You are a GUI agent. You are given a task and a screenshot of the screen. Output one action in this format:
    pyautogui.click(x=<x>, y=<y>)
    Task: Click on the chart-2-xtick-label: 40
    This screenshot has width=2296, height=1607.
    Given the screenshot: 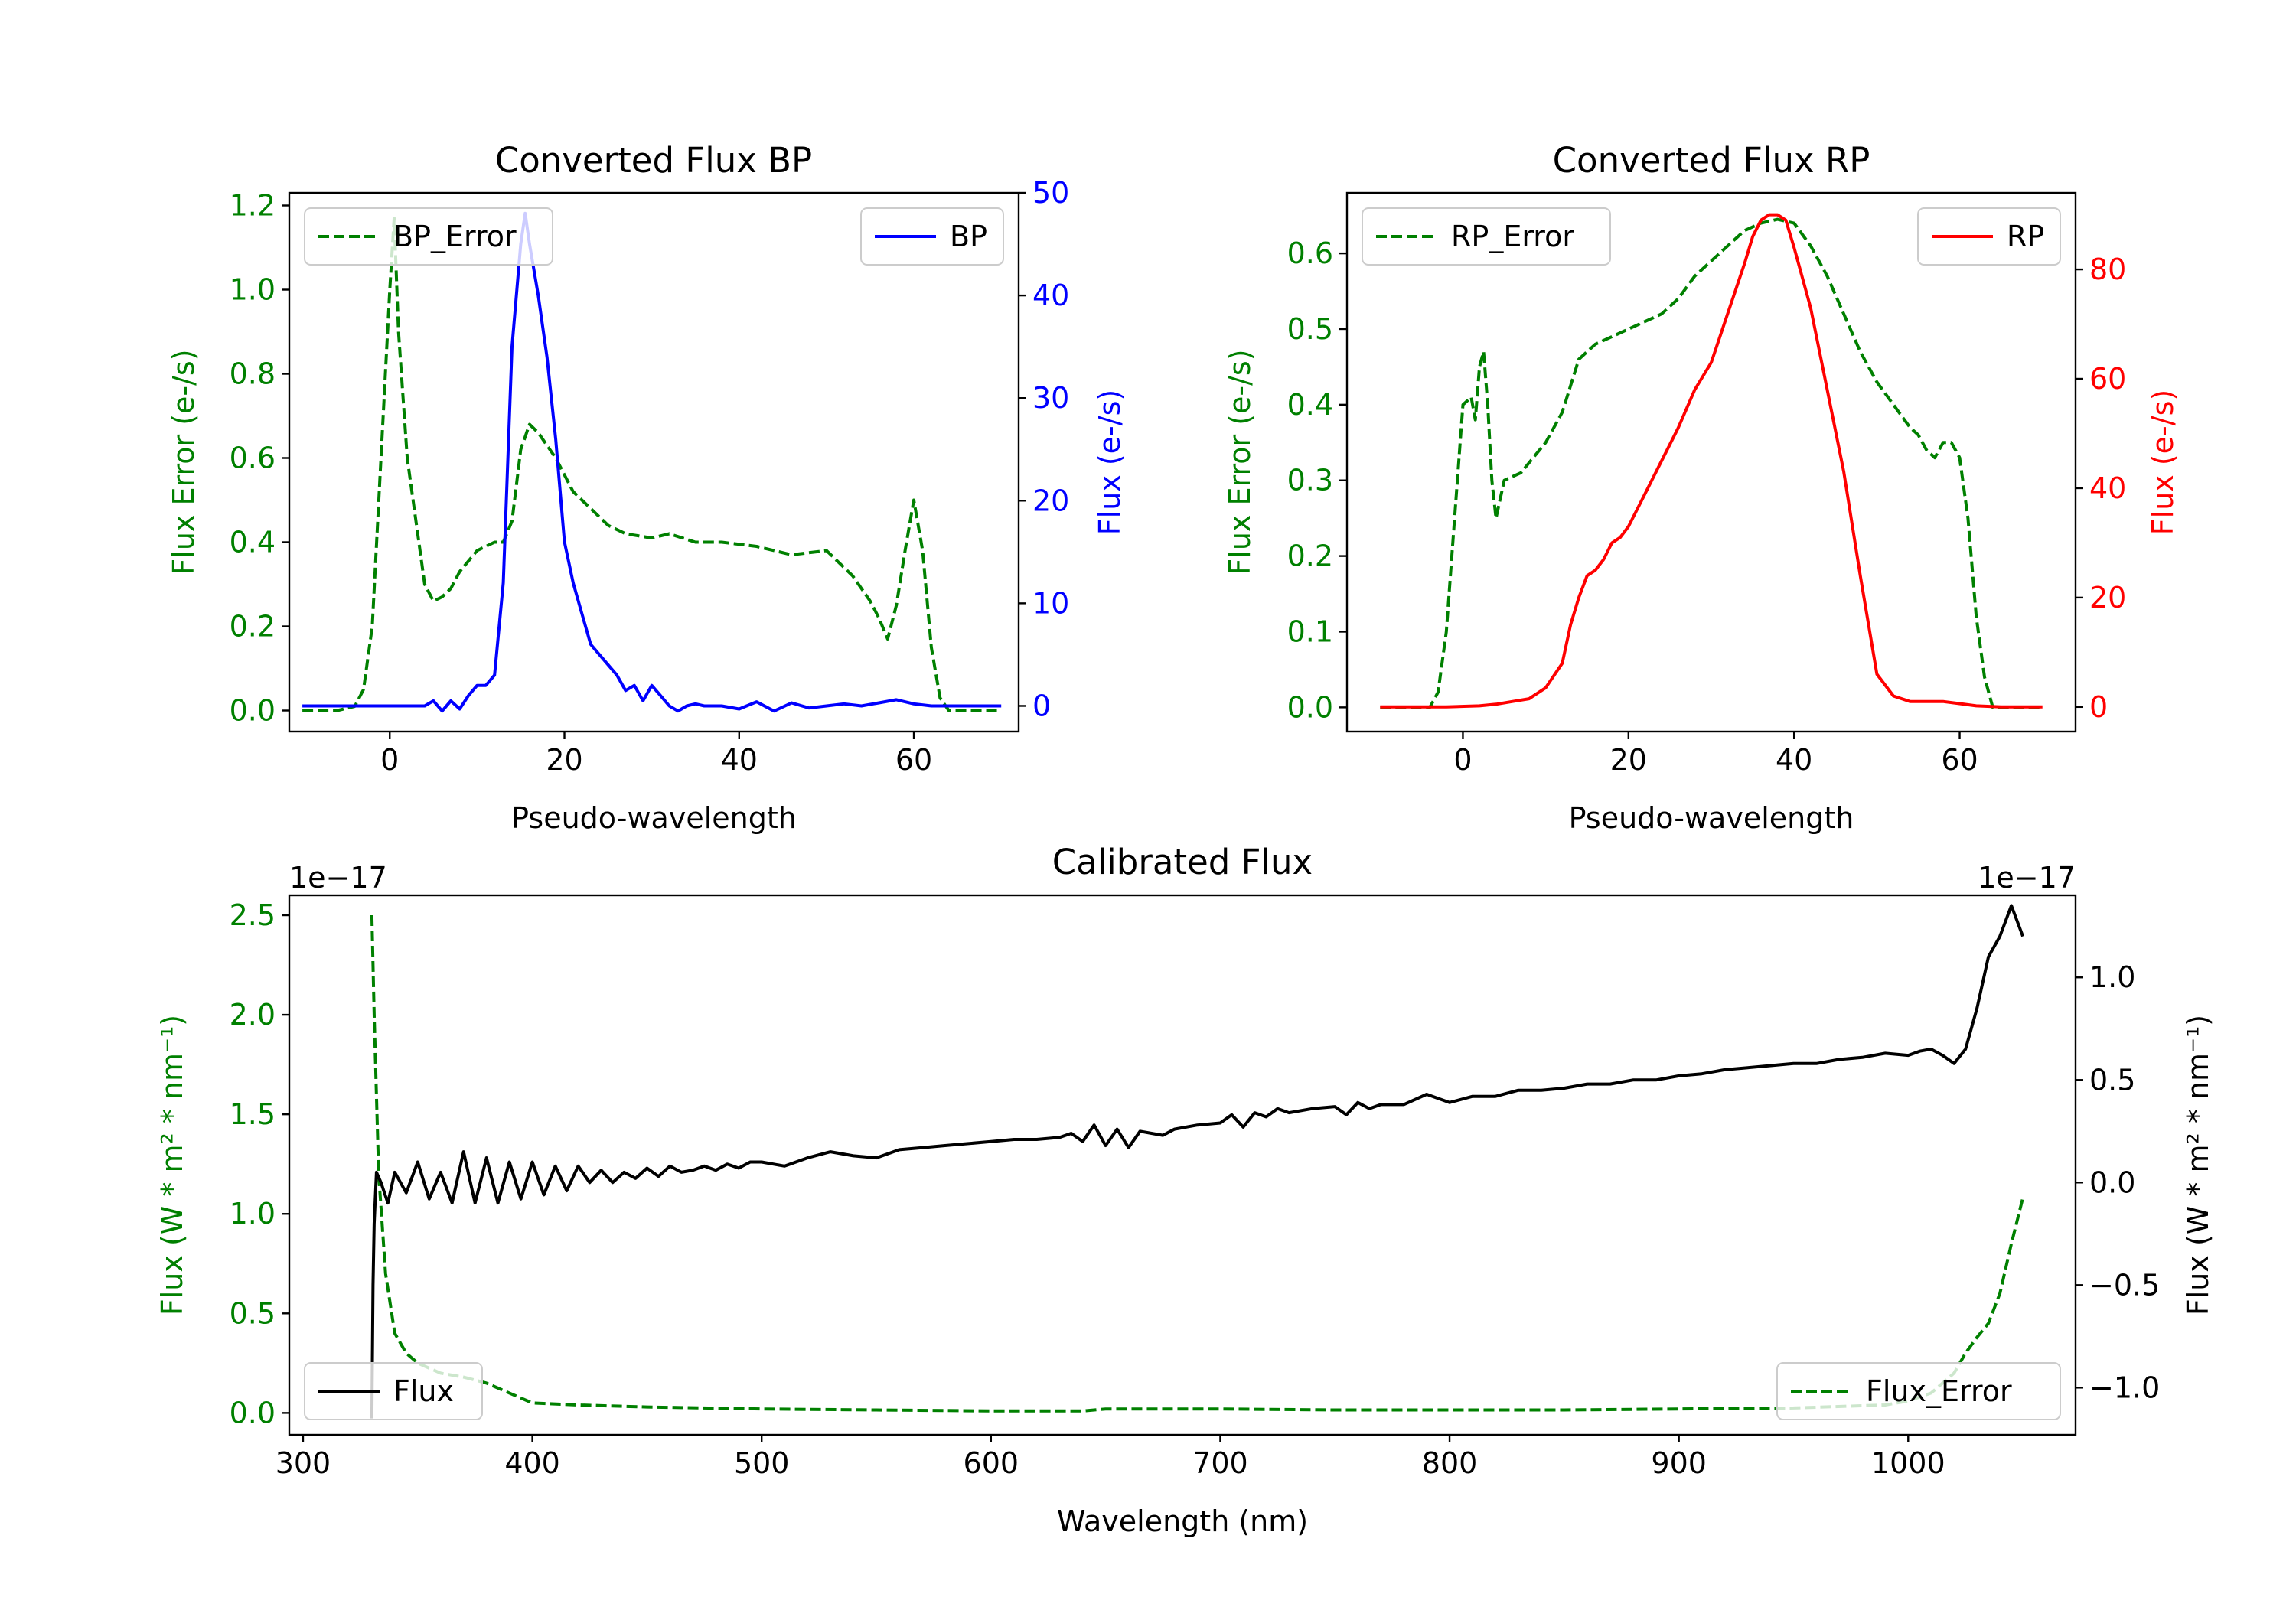 What is the action you would take?
    pyautogui.click(x=1794, y=760)
    